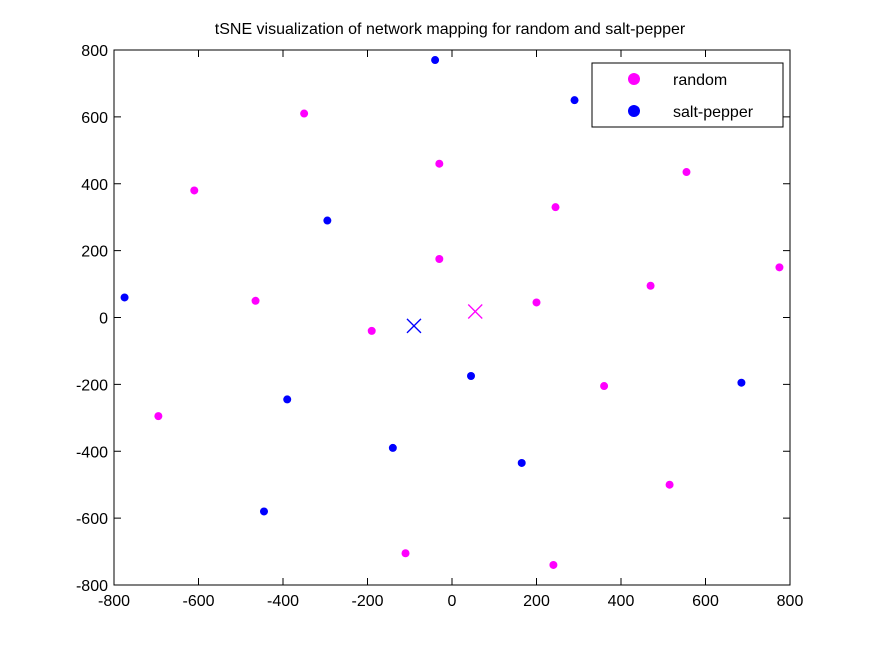 Image resolution: width=874 pixels, height=662 pixels. I want to click on y-tick-label: -800, so click(92, 586).